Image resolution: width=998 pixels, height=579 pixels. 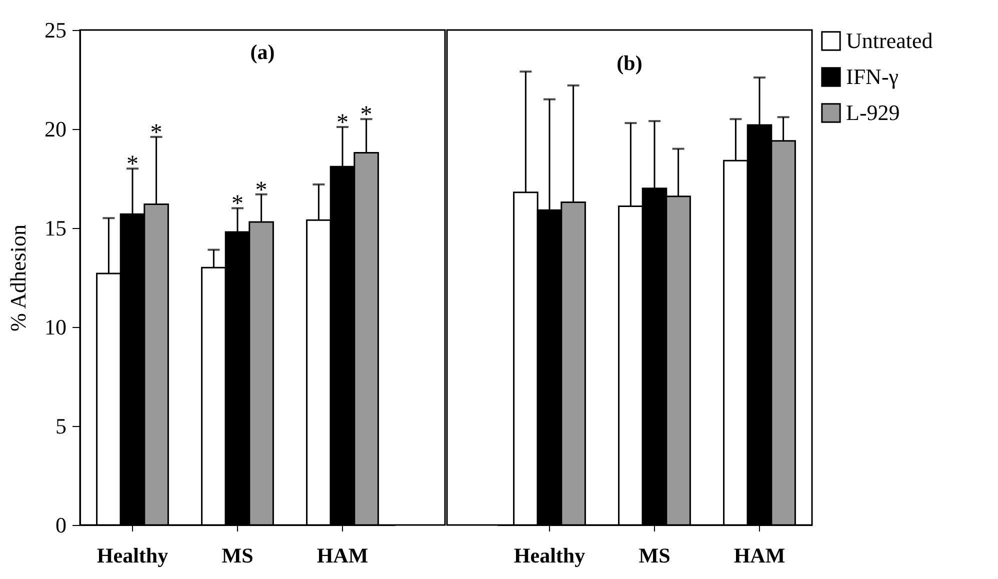 What do you see at coordinates (262, 52) in the screenshot?
I see `text: (a)` at bounding box center [262, 52].